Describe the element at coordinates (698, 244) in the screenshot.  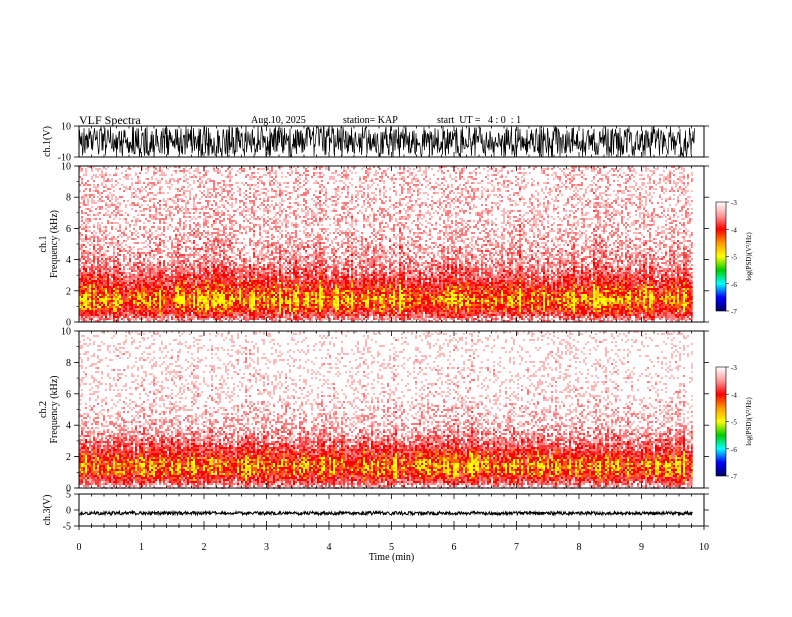
I see `ch1-spectrogram-empty-region` at that location.